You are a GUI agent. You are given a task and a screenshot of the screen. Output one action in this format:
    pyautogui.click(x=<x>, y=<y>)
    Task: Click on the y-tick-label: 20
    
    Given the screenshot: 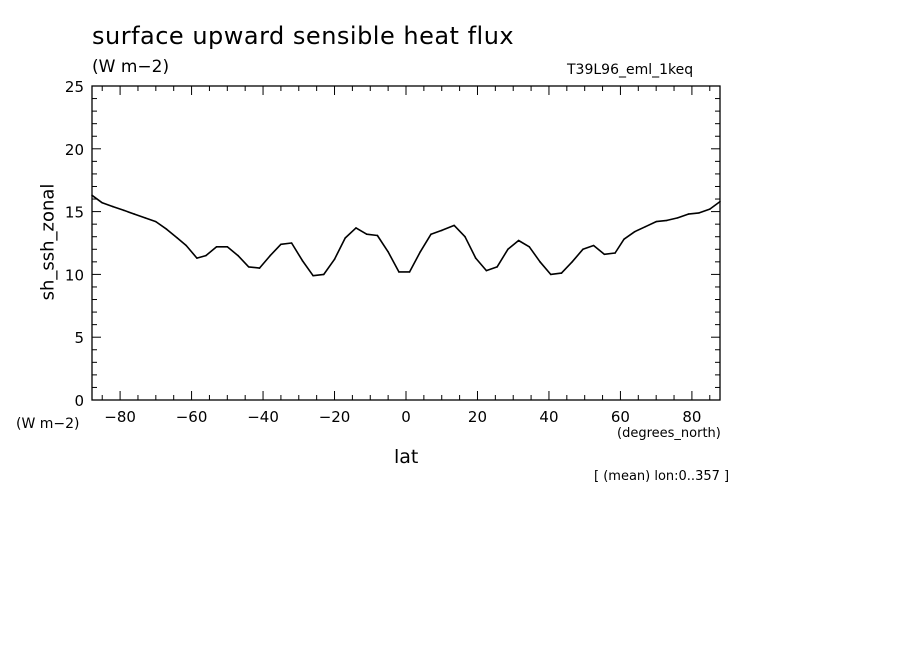 What is the action you would take?
    pyautogui.click(x=74, y=150)
    